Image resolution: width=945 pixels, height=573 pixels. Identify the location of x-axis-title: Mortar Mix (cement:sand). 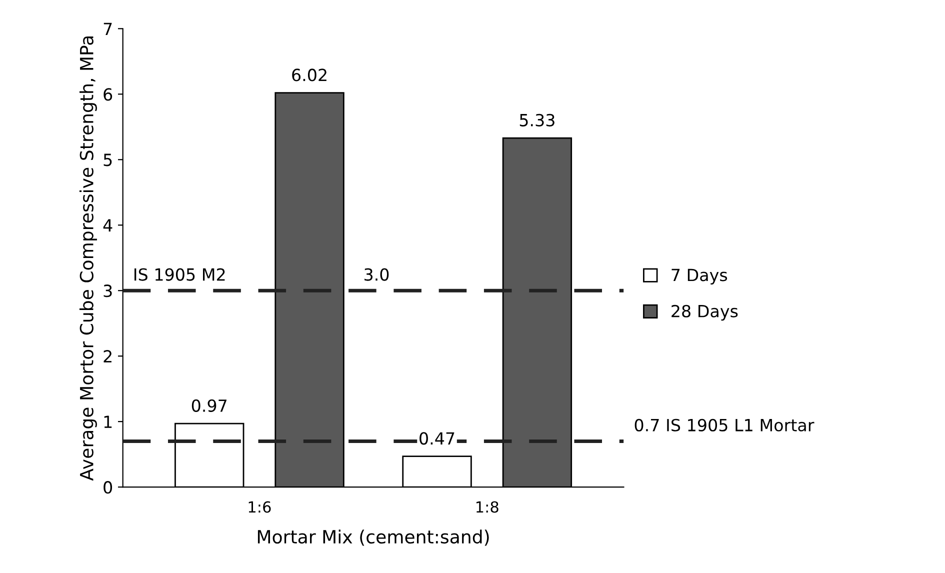
(373, 538).